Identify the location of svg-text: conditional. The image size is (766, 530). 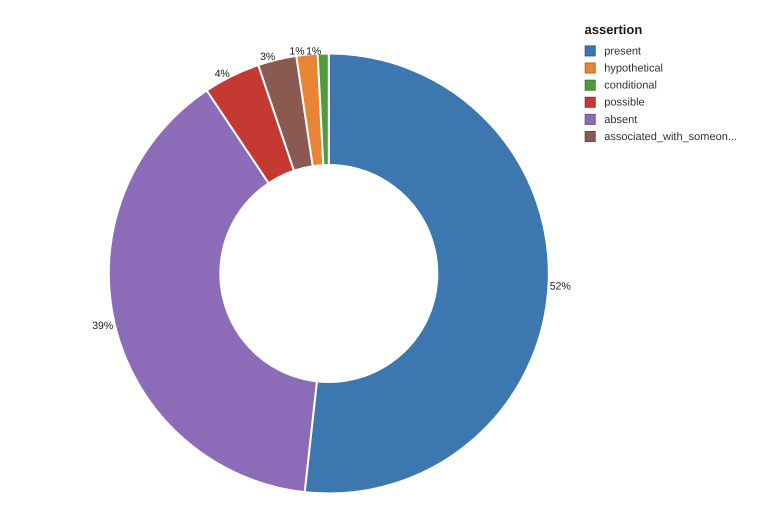
(630, 86).